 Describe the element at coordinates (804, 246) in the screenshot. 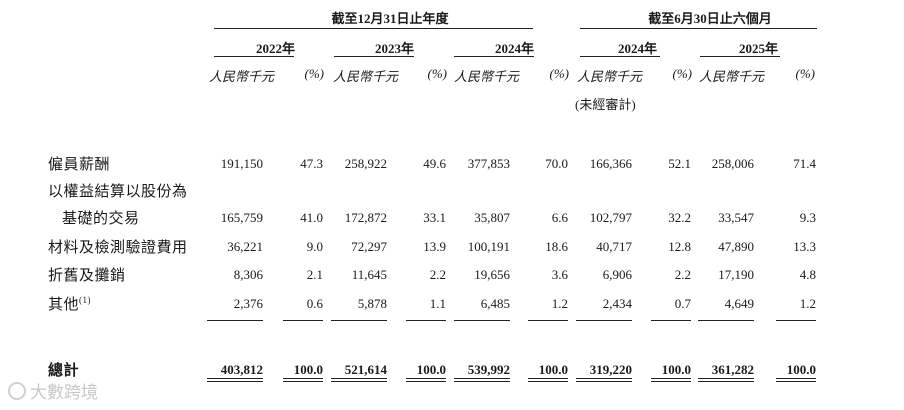

I see `table-cell: 13.3` at that location.